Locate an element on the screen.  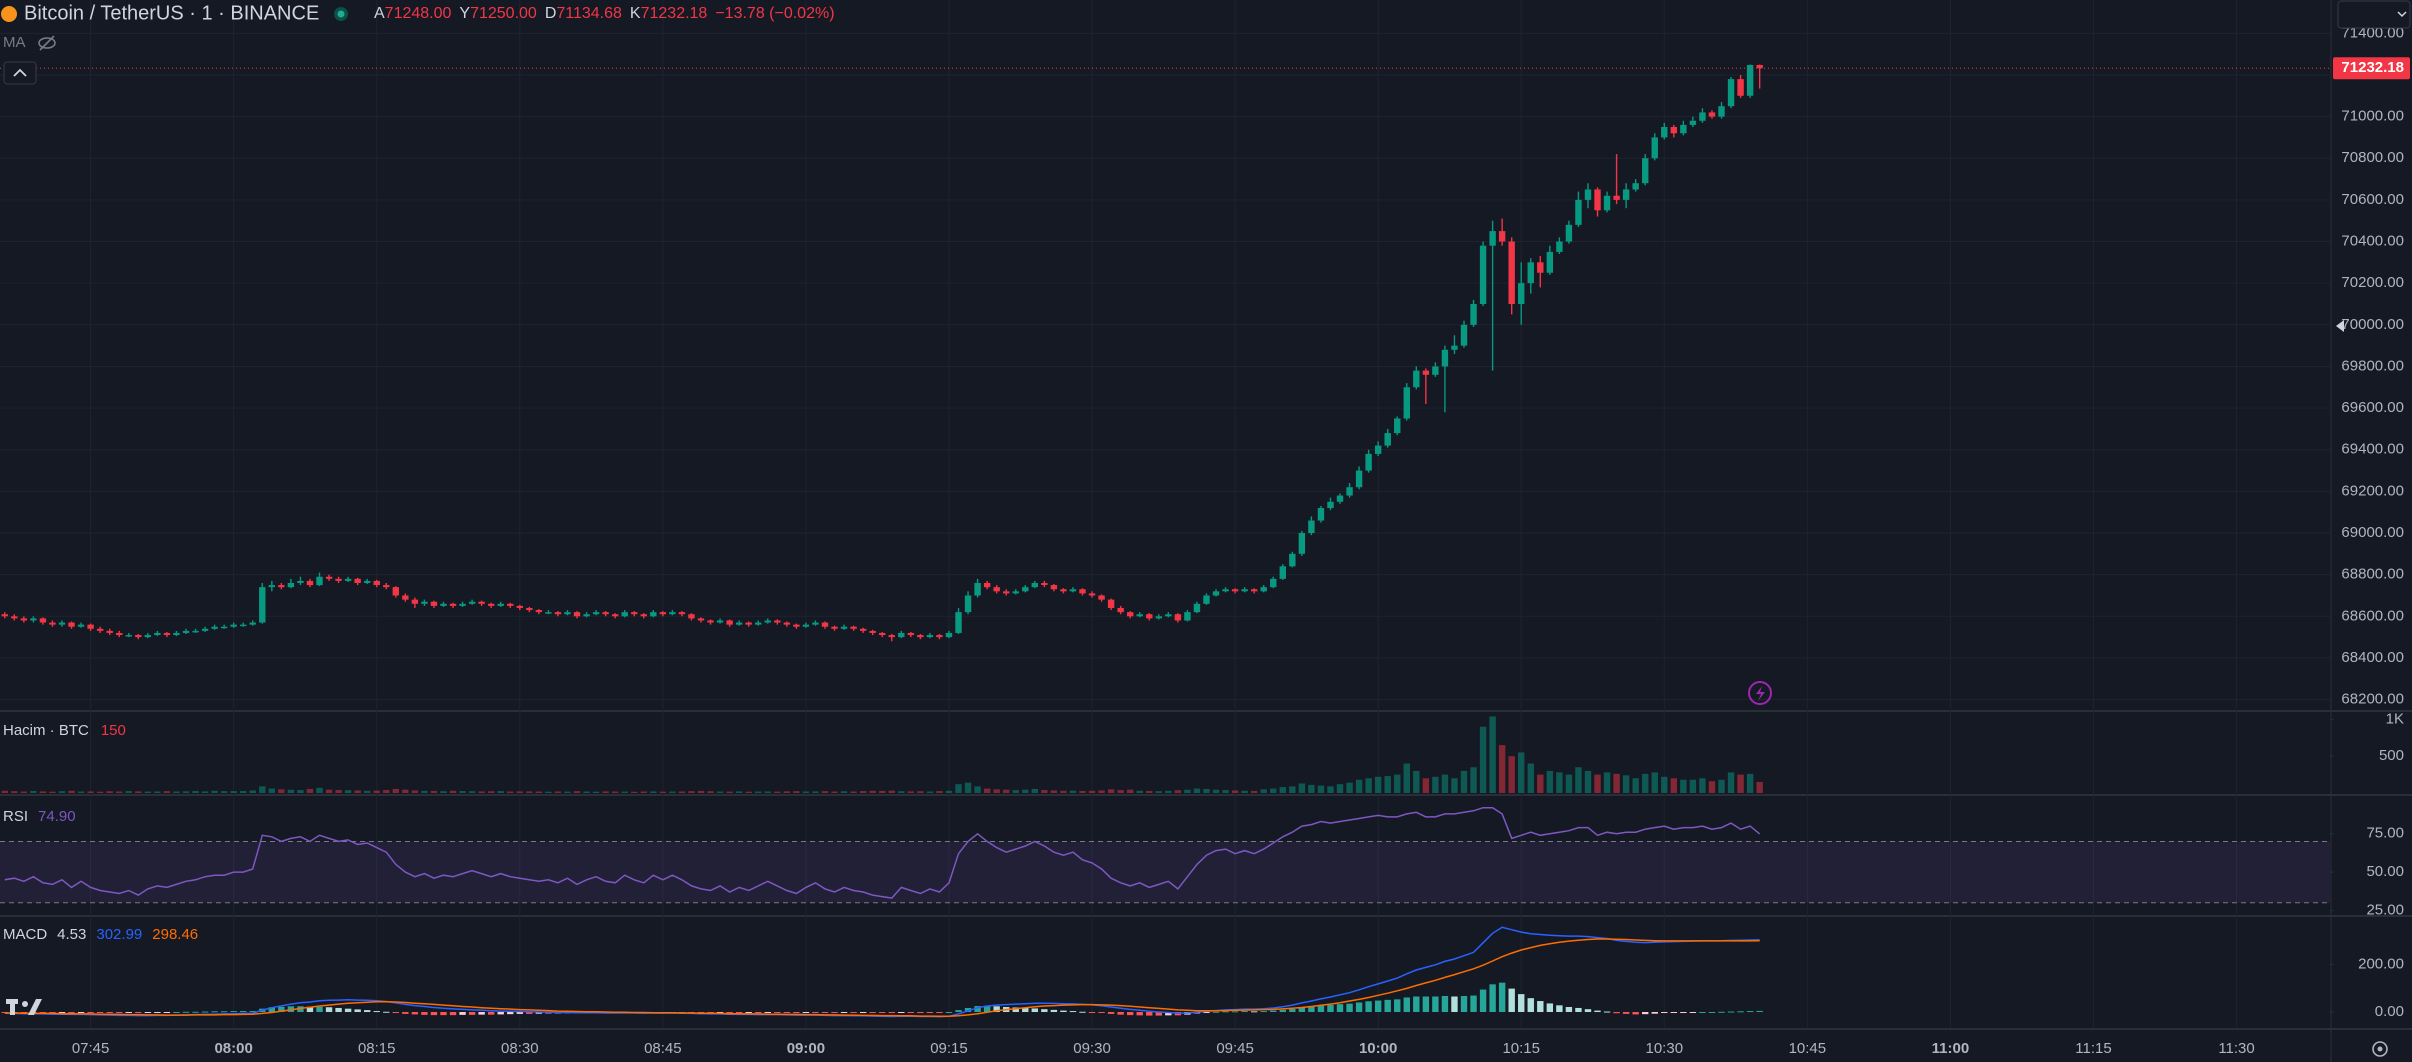
chevron-icon is located at coordinates (20, 72).